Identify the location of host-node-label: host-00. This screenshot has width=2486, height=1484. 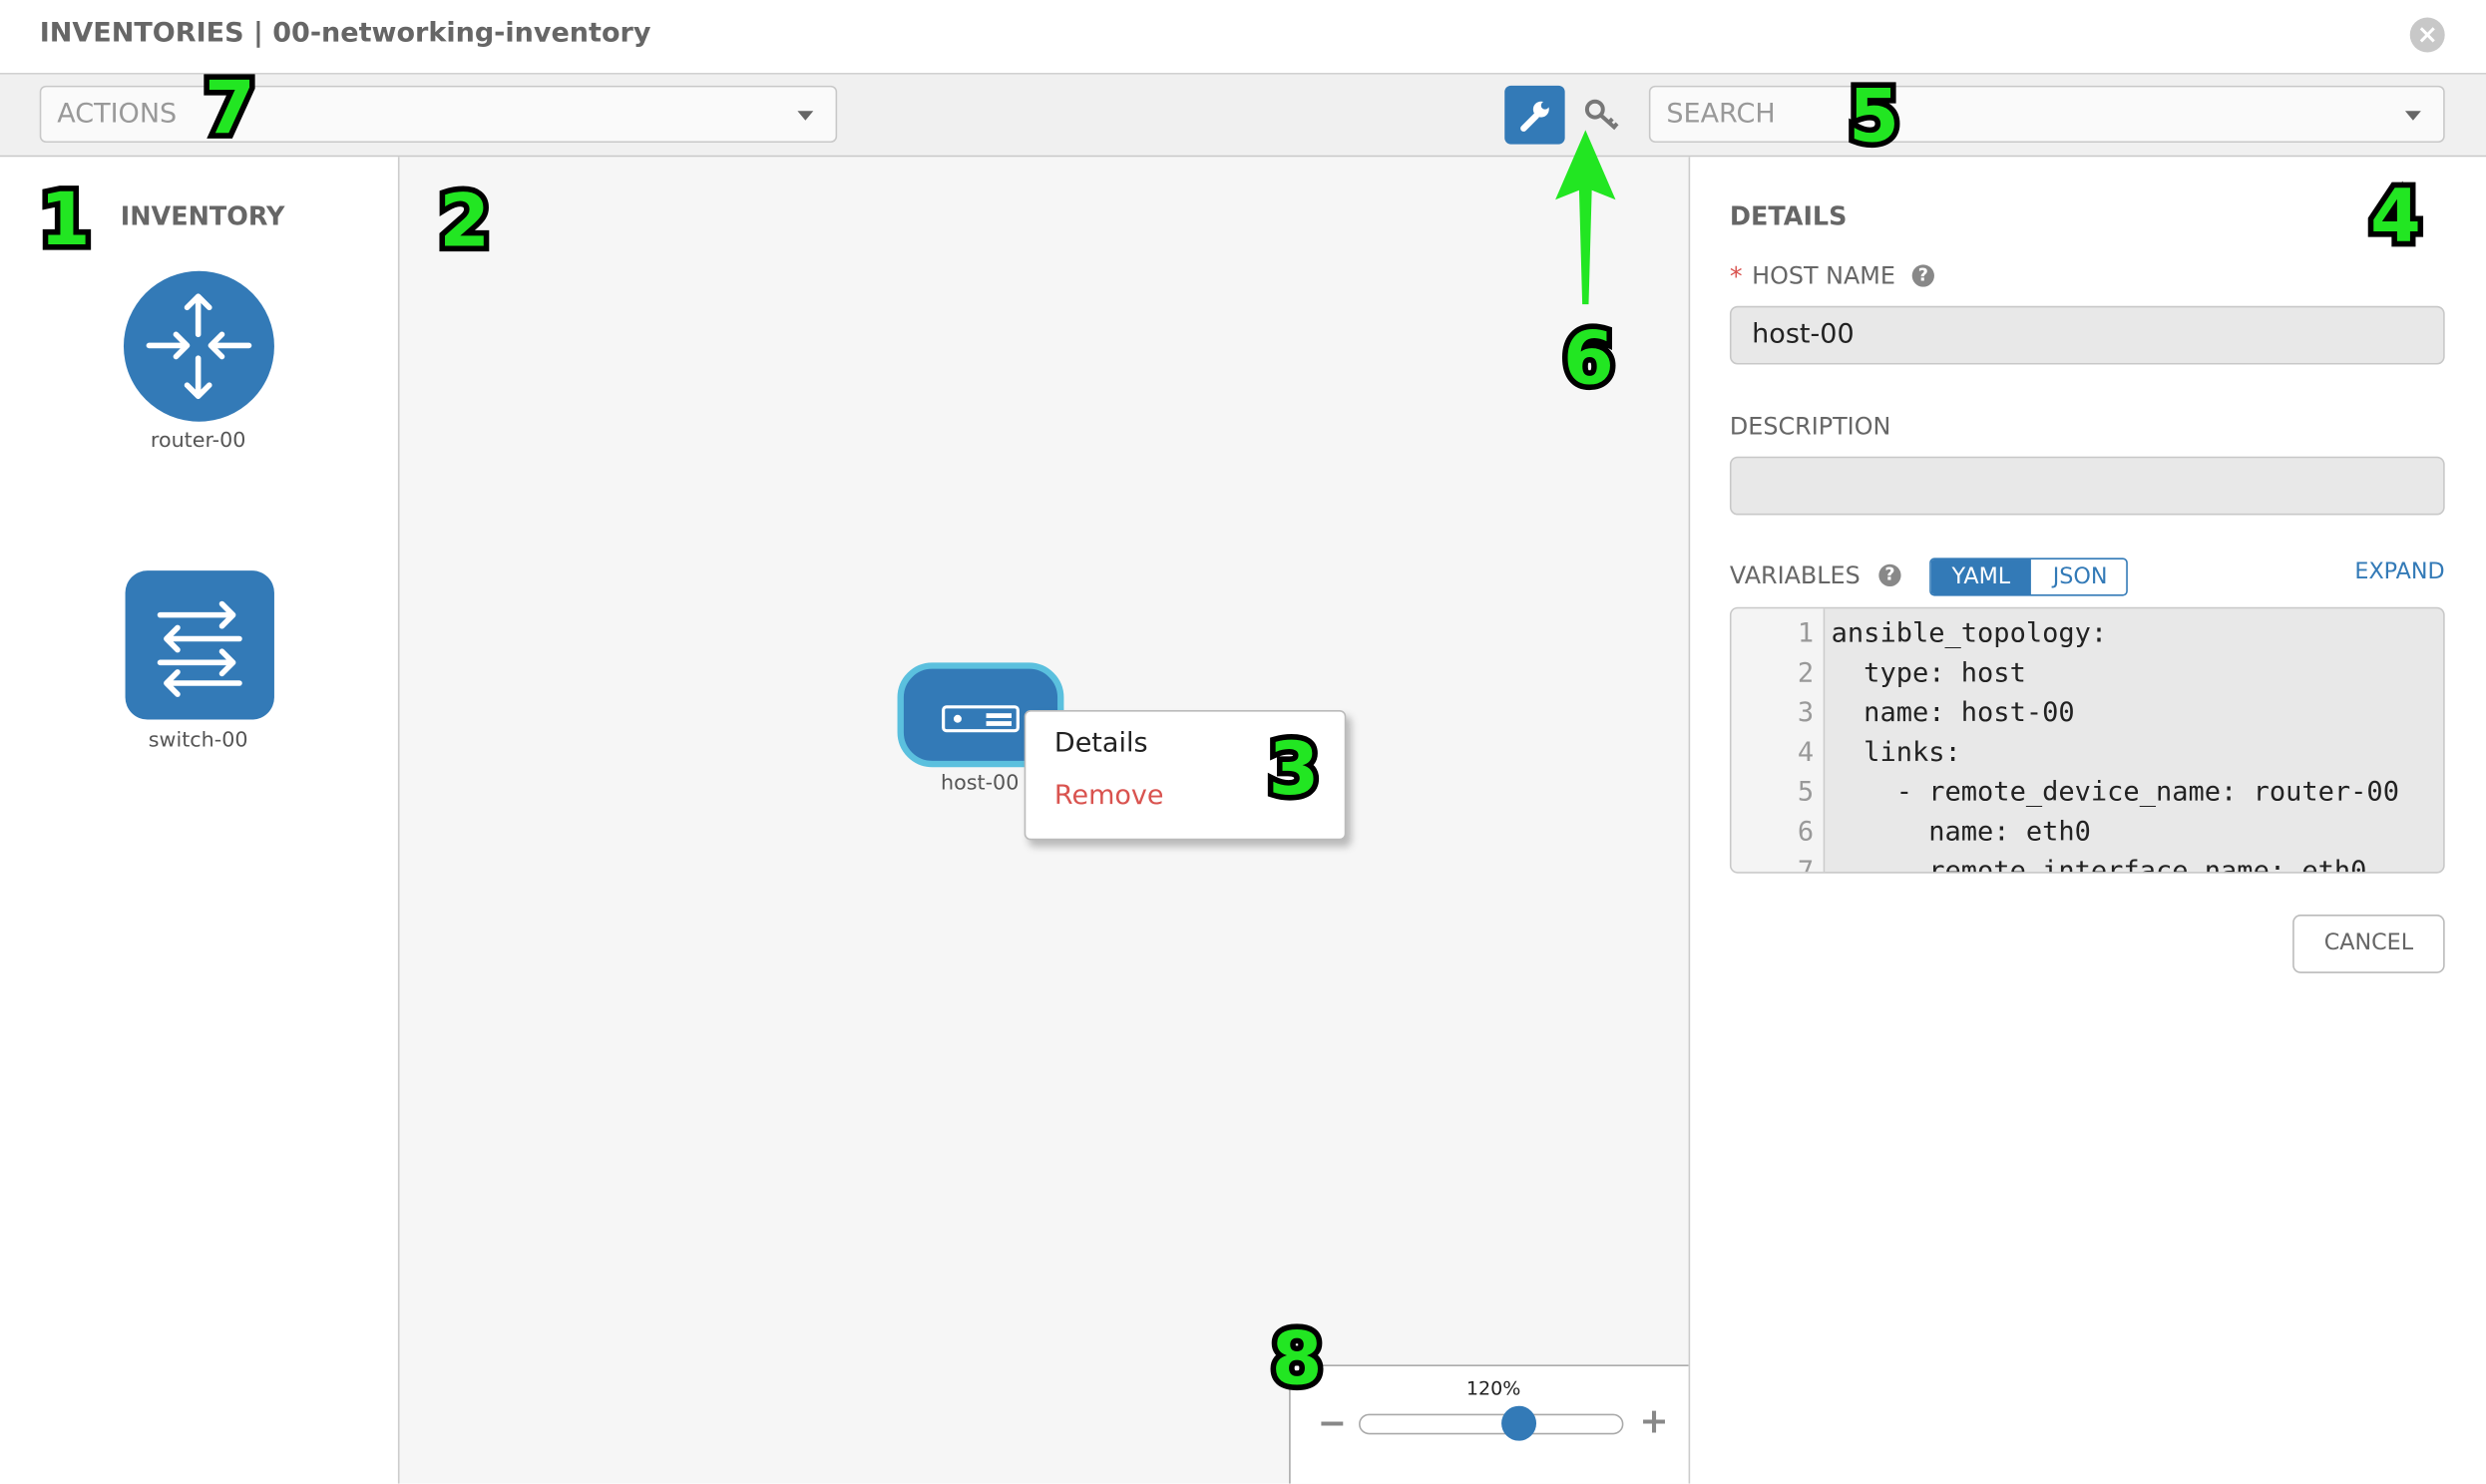
(980, 783).